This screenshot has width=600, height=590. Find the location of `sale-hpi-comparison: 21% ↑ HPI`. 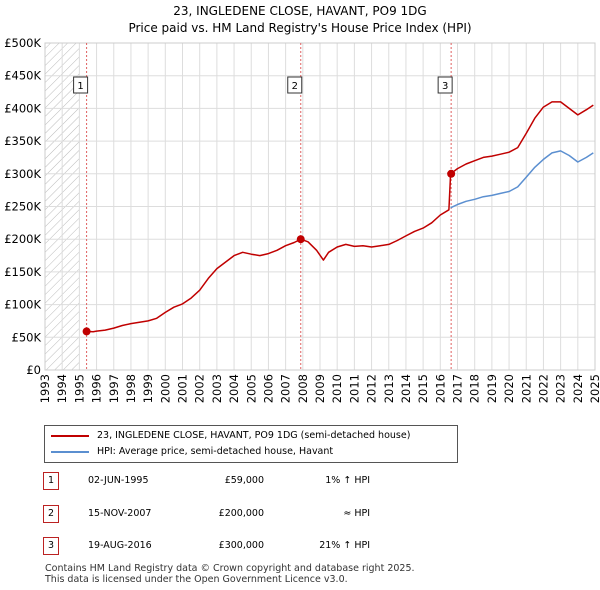

sale-hpi-comparison: 21% ↑ HPI is located at coordinates (344, 545).